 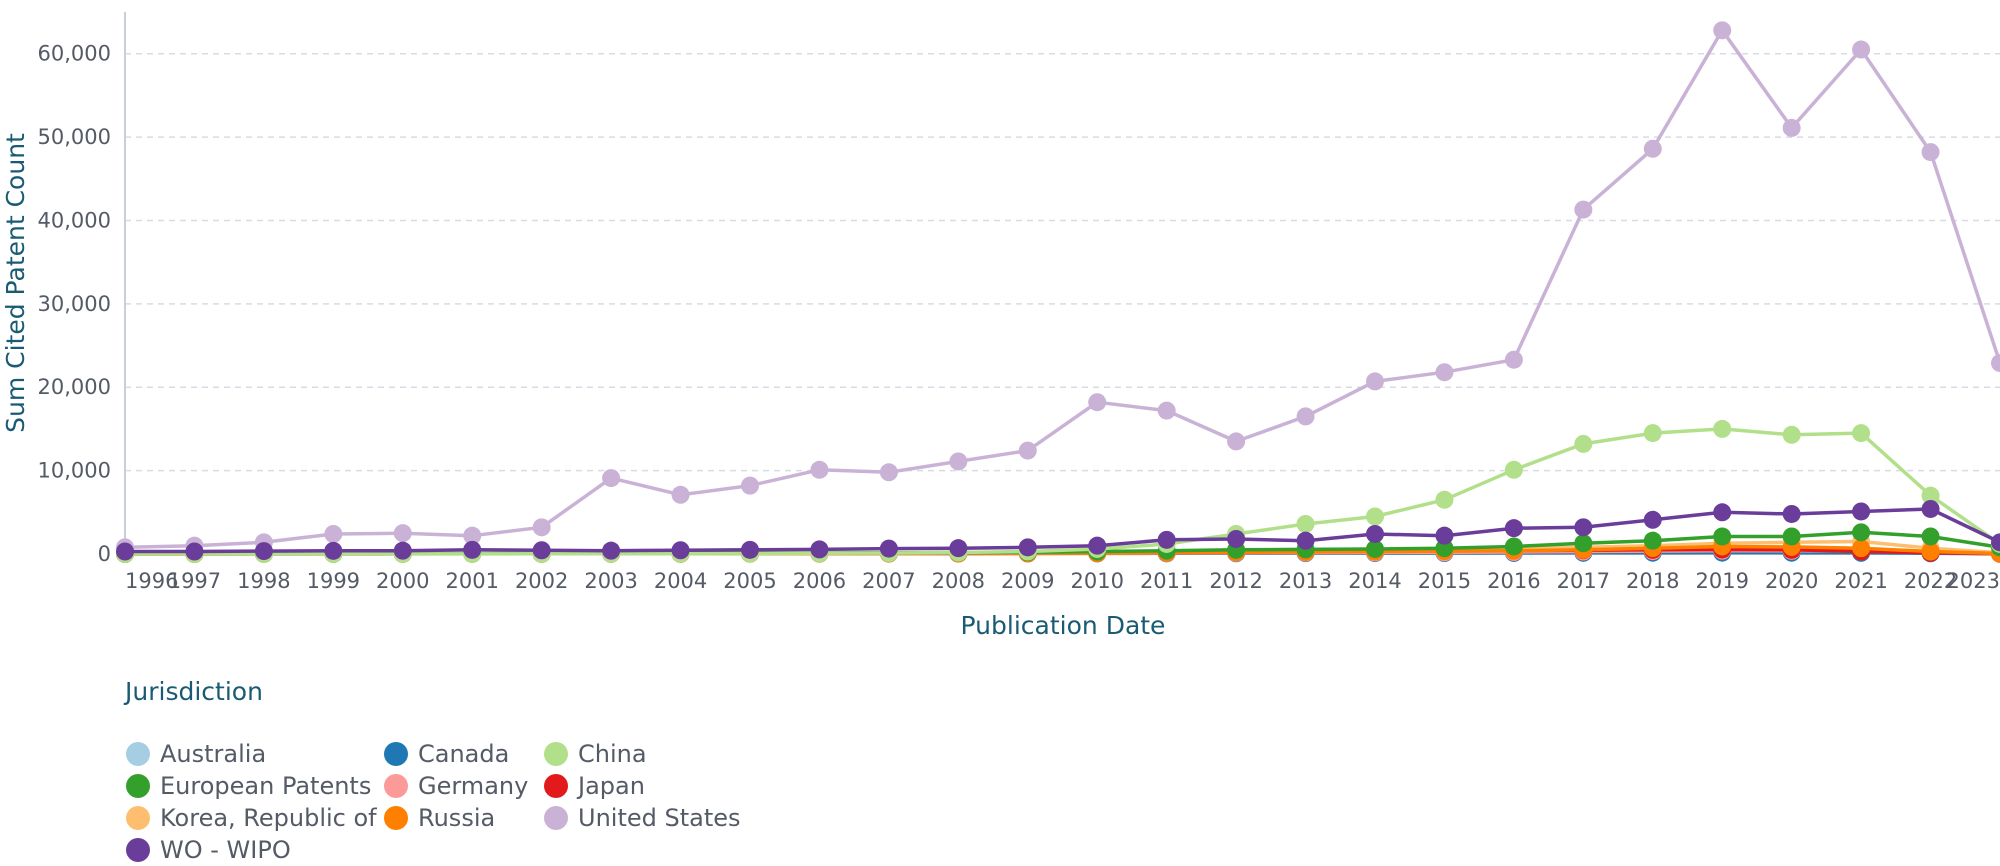 I want to click on legend-item: Germany, so click(x=456, y=786).